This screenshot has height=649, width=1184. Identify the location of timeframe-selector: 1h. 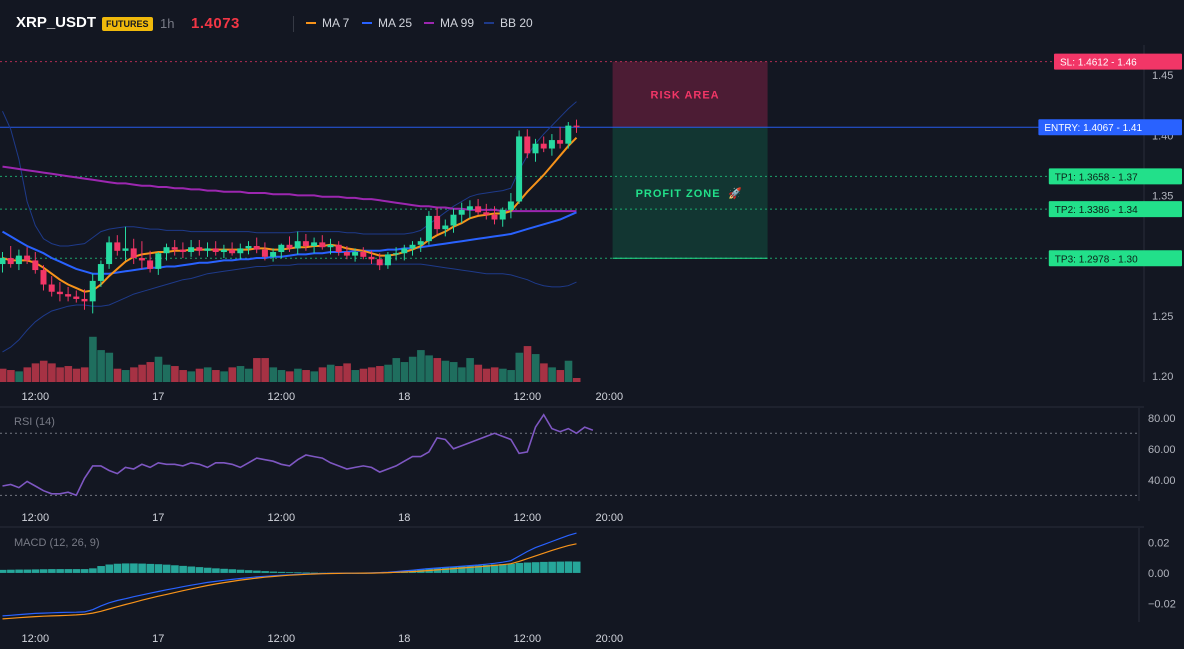
(167, 23).